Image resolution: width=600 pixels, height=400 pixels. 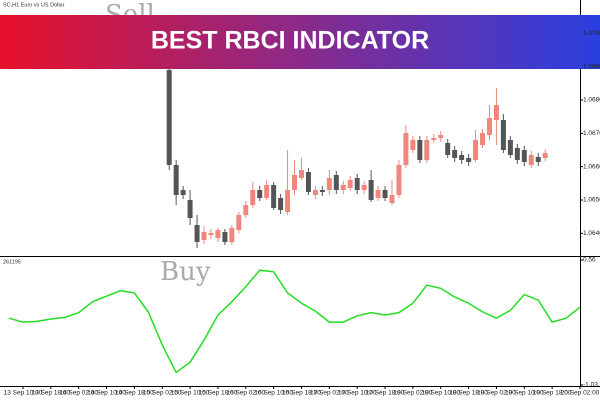 What do you see at coordinates (591, 66) in the screenshot?
I see `y-tick-label: 1.0690` at bounding box center [591, 66].